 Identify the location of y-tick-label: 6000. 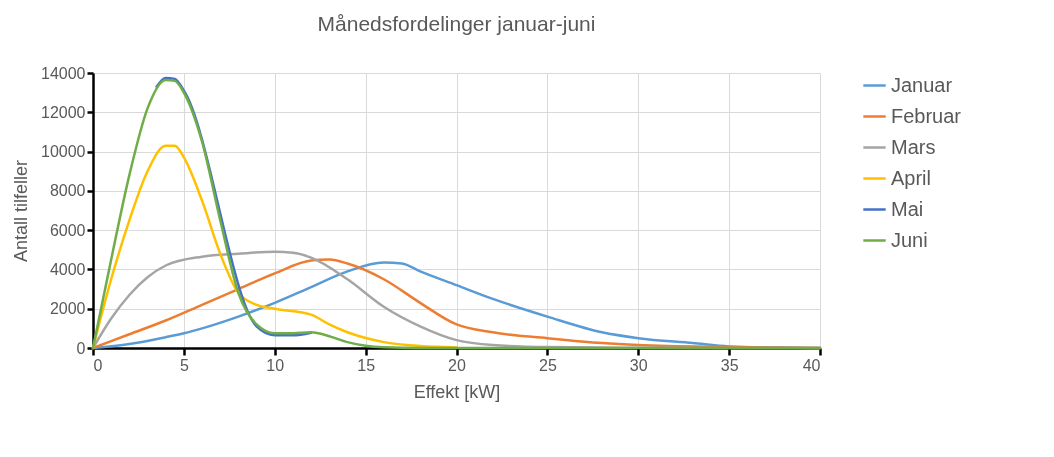
(67, 230).